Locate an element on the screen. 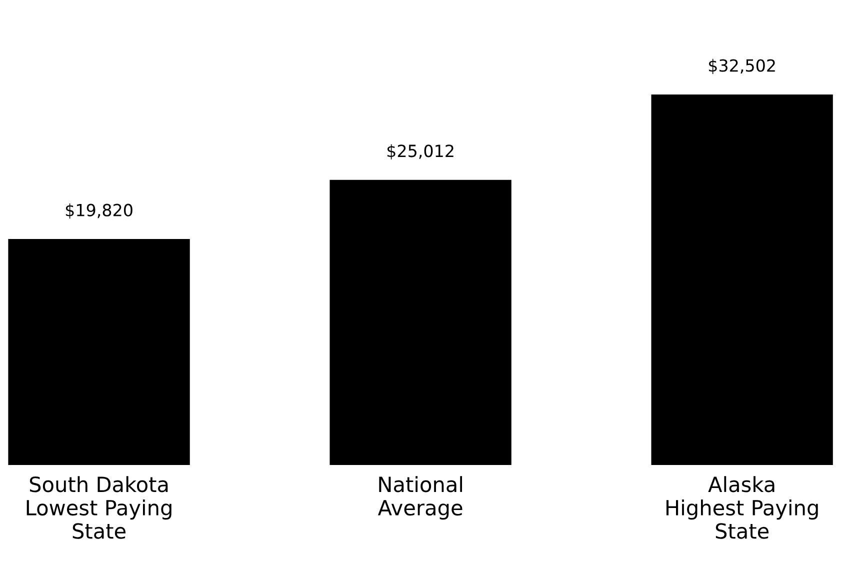 The width and height of the screenshot is (844, 576). data-label: $25,012 is located at coordinates (420, 152).